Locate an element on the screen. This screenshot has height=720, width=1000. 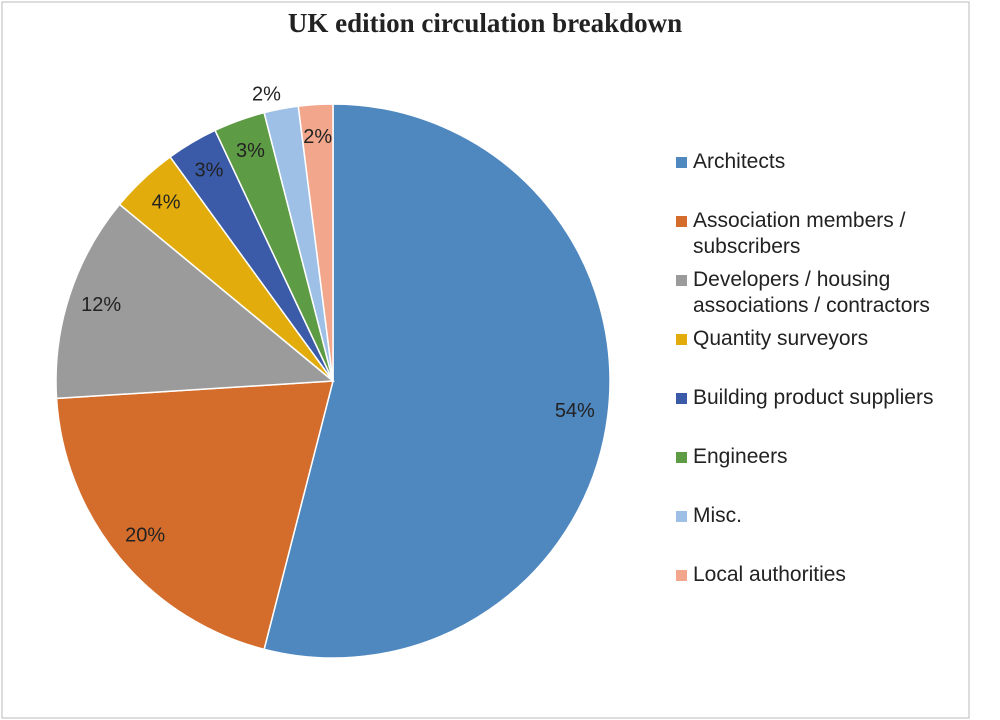
data-label: 54% is located at coordinates (575, 411).